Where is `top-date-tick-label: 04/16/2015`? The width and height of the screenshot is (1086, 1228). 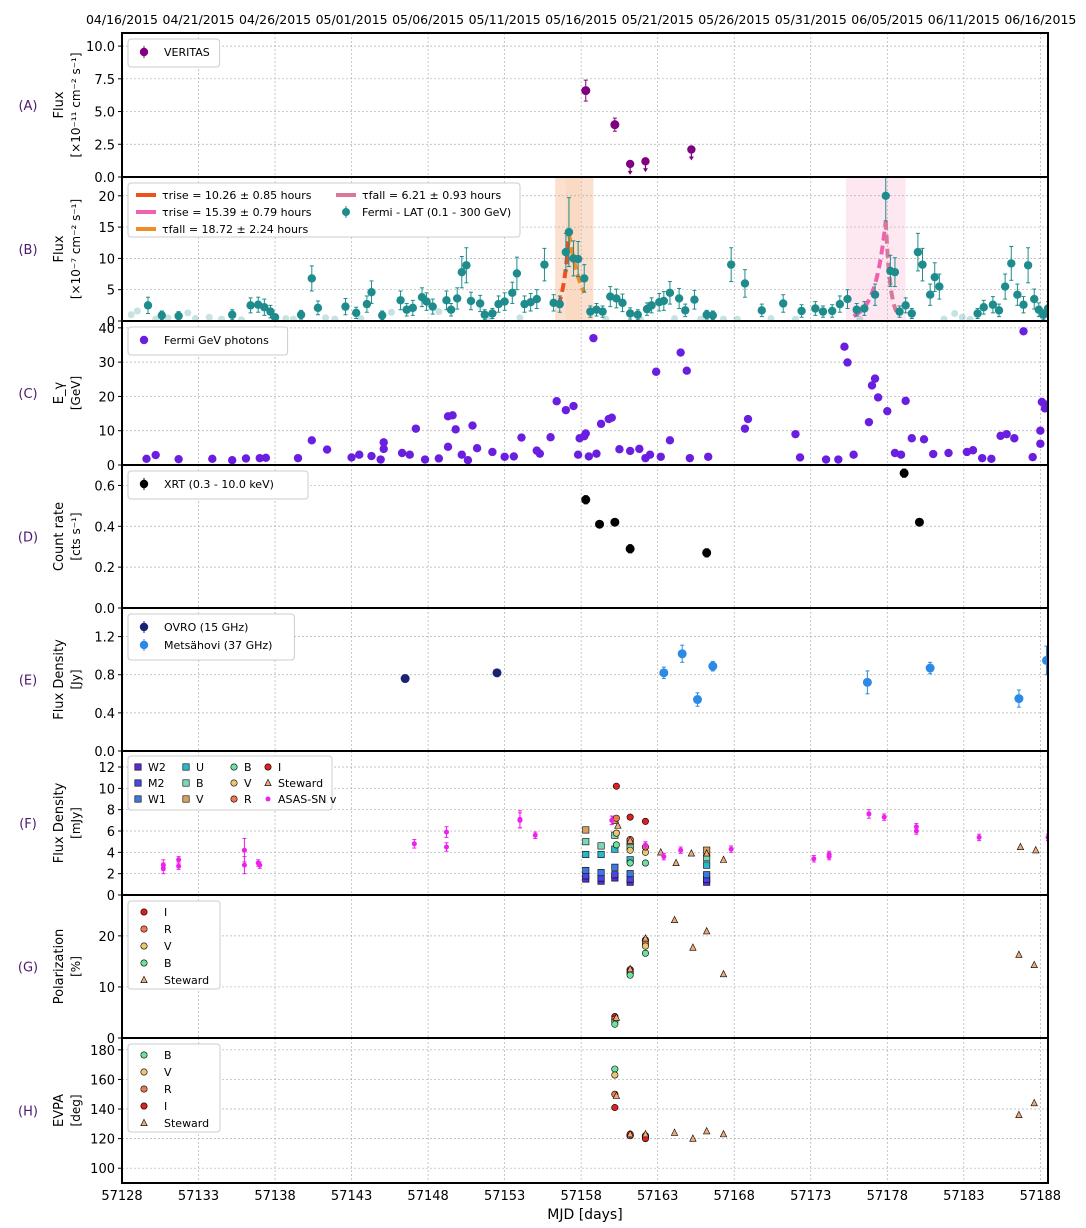
top-date-tick-label: 04/16/2015 is located at coordinates (122, 19).